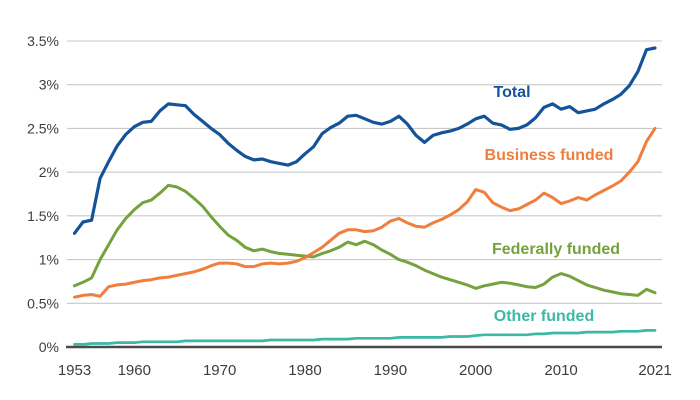  What do you see at coordinates (49, 172) in the screenshot?
I see `y-tick-label: 2%` at bounding box center [49, 172].